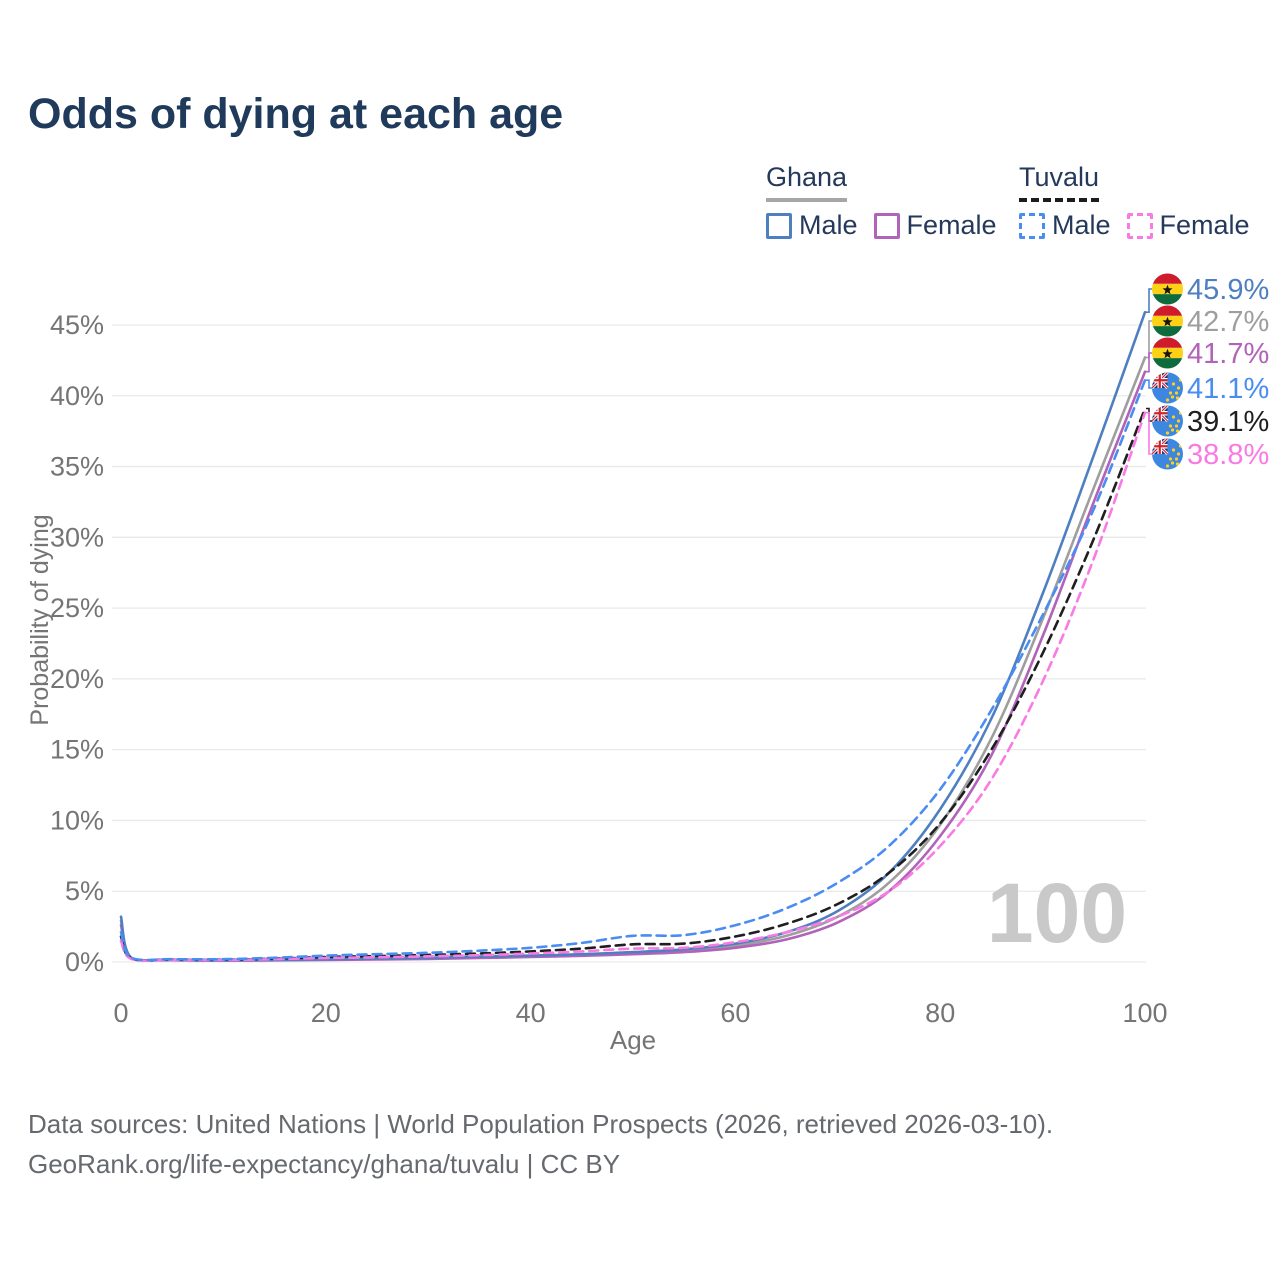 The width and height of the screenshot is (1280, 1280). What do you see at coordinates (1134, 201) in the screenshot?
I see `legend-group-tuvalu: Tuvalu Male Female` at bounding box center [1134, 201].